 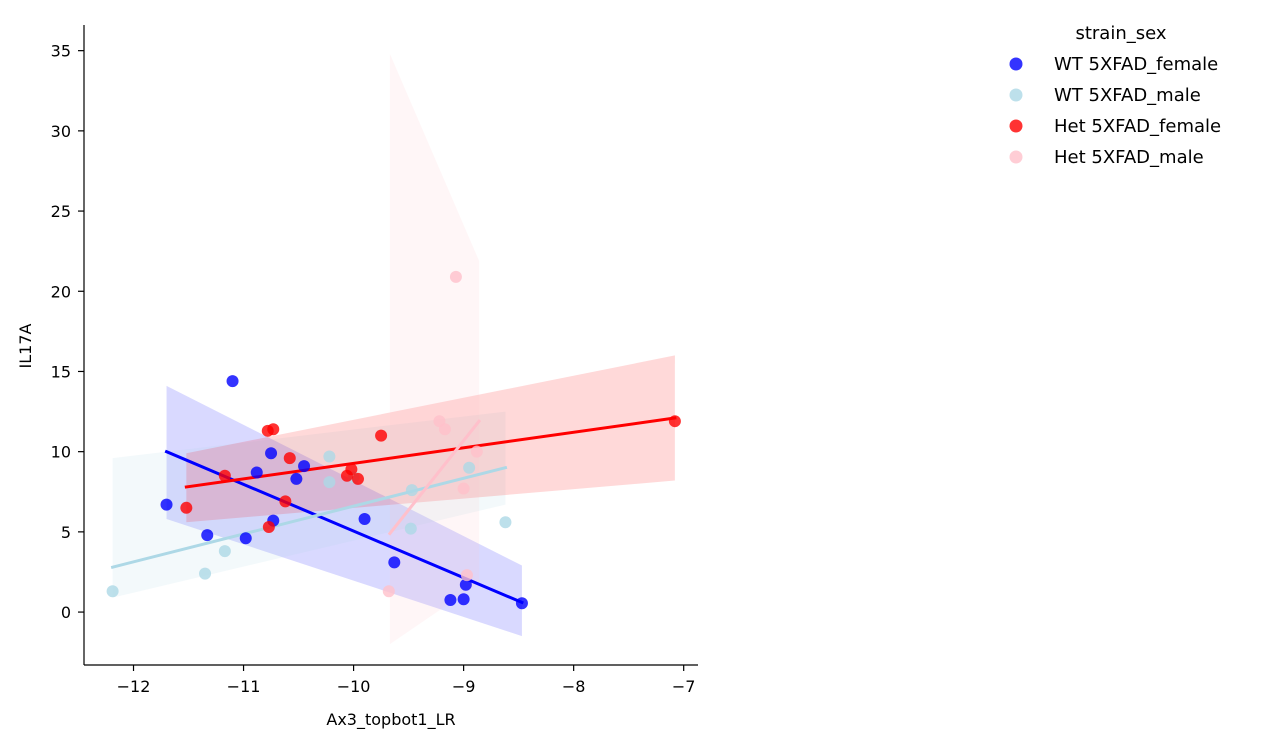 I want to click on x-tick-label: −11, so click(x=244, y=686).